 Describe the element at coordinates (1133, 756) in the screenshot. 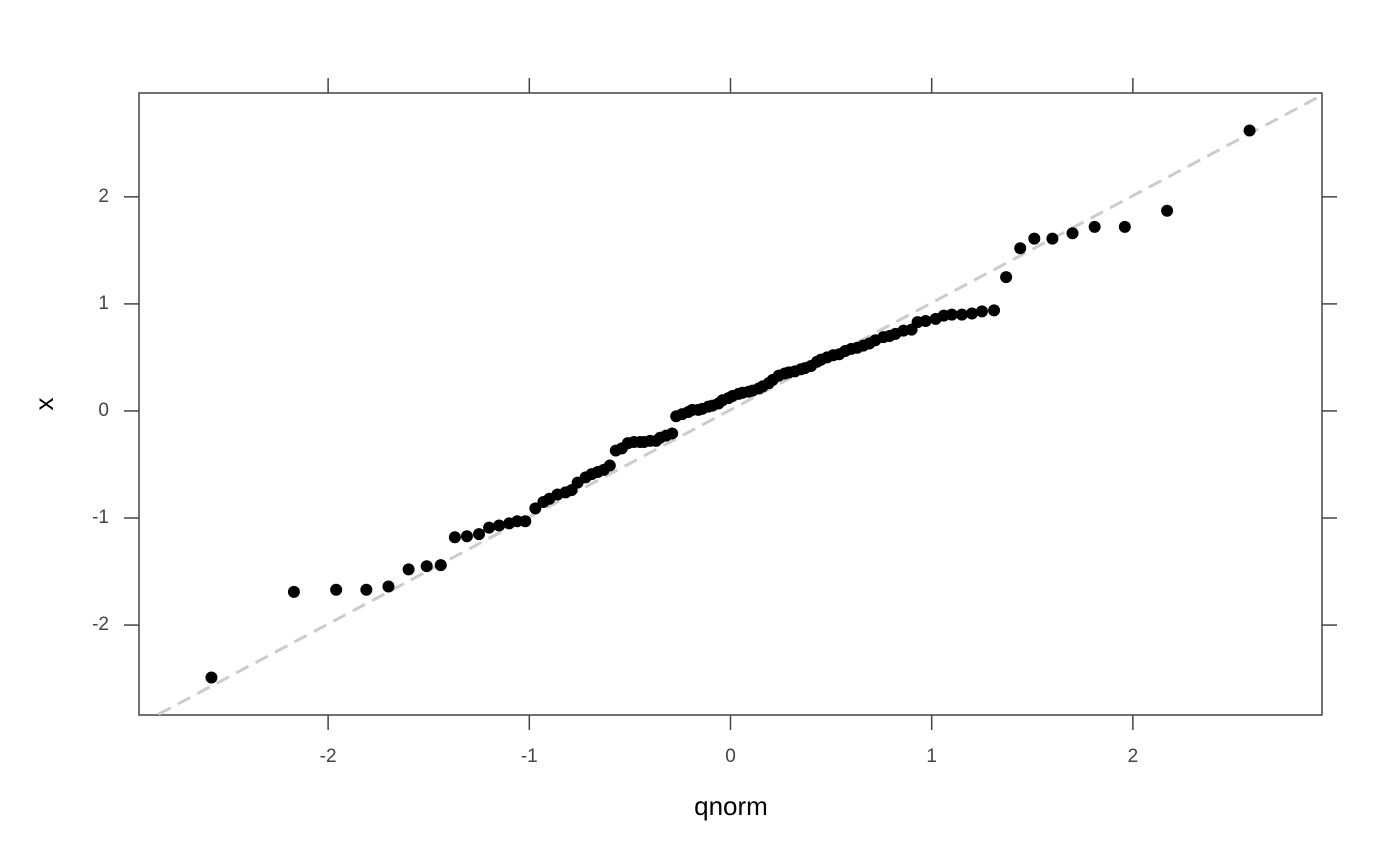

I see `x-tick-label: 2` at that location.